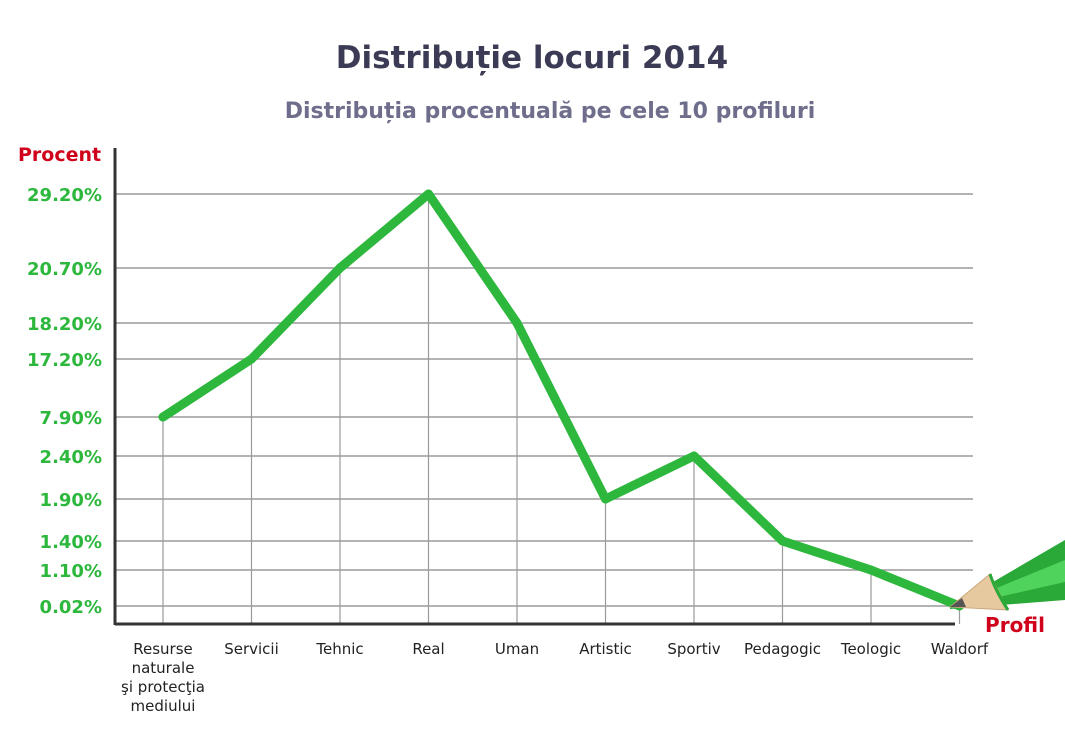 The image size is (1065, 750). Describe the element at coordinates (64, 324) in the screenshot. I see `y-tick-label: 18.20%` at that location.